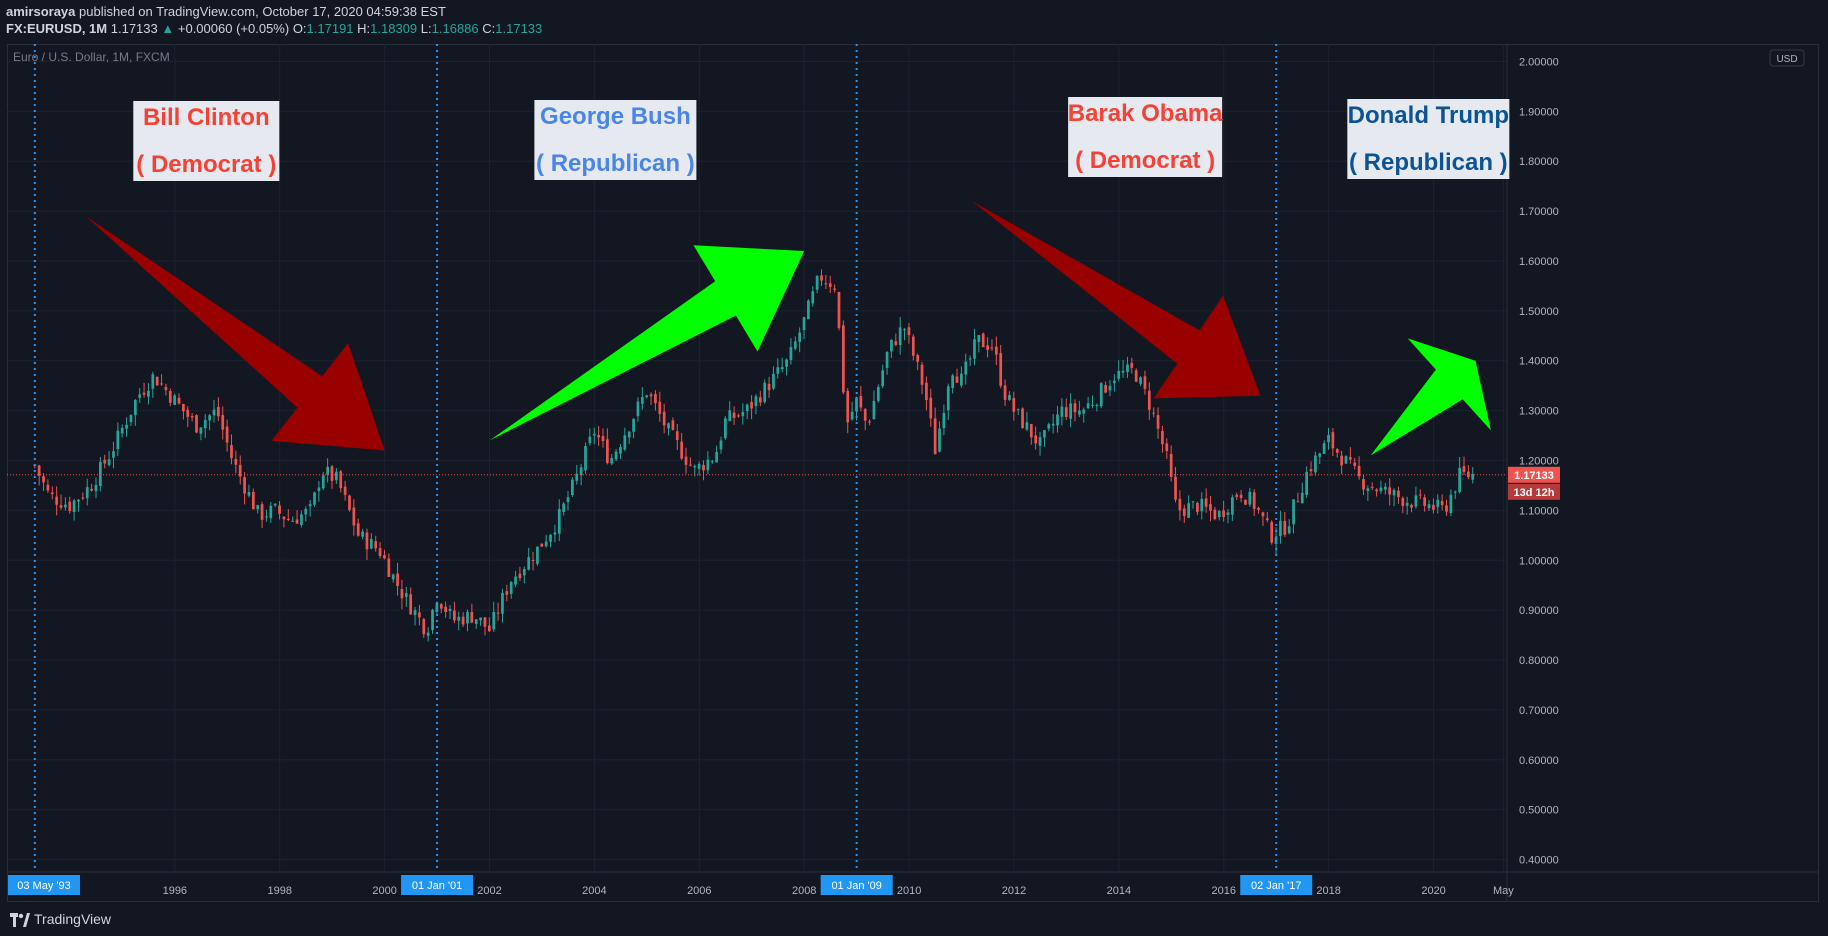  Describe the element at coordinates (20, 920) in the screenshot. I see `tradingview-logo-icon` at that location.